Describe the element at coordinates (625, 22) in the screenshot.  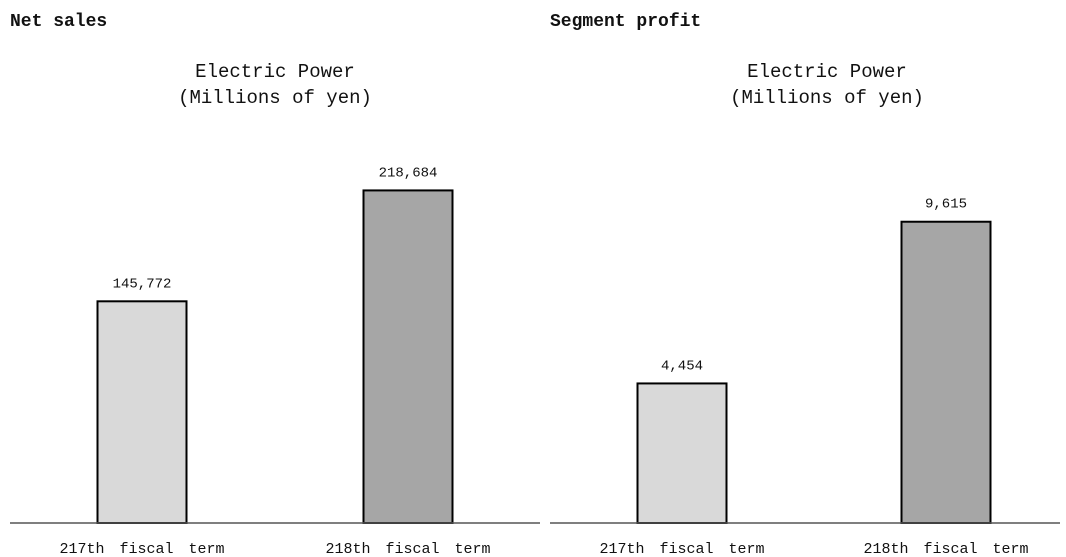
I see `chart-title: Segment profit` at that location.